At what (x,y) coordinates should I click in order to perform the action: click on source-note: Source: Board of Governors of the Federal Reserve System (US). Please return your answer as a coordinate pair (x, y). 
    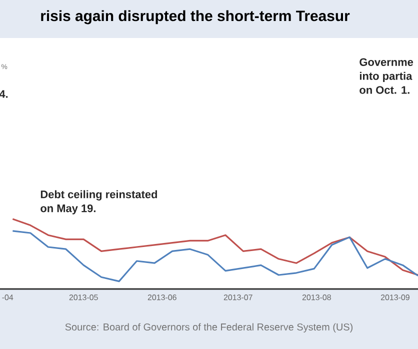
    Looking at the image, I should click on (209, 327).